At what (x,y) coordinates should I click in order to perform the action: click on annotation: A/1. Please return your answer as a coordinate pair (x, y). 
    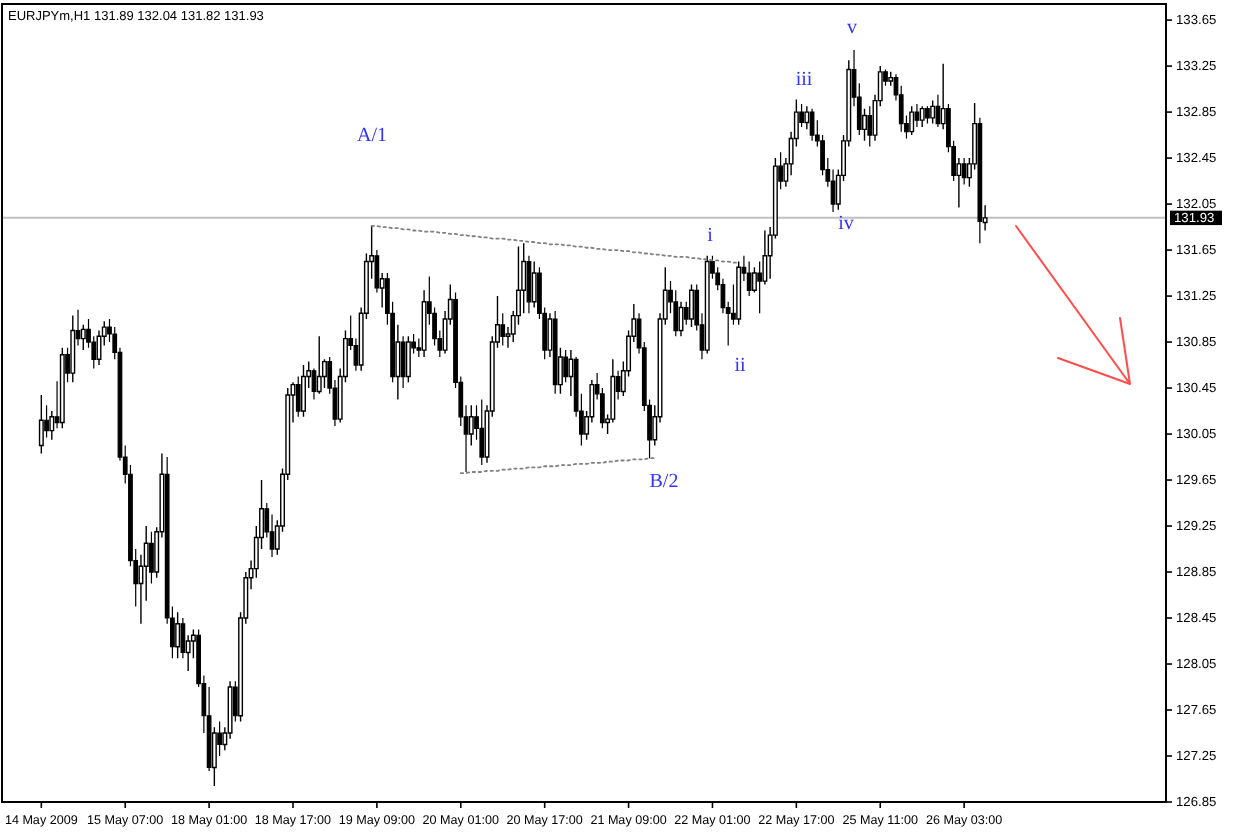
    Looking at the image, I should click on (372, 135).